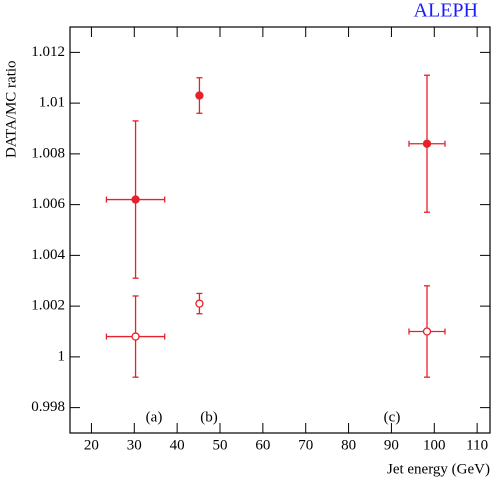 The image size is (494, 487). I want to click on x-tick-label: 20, so click(91, 445).